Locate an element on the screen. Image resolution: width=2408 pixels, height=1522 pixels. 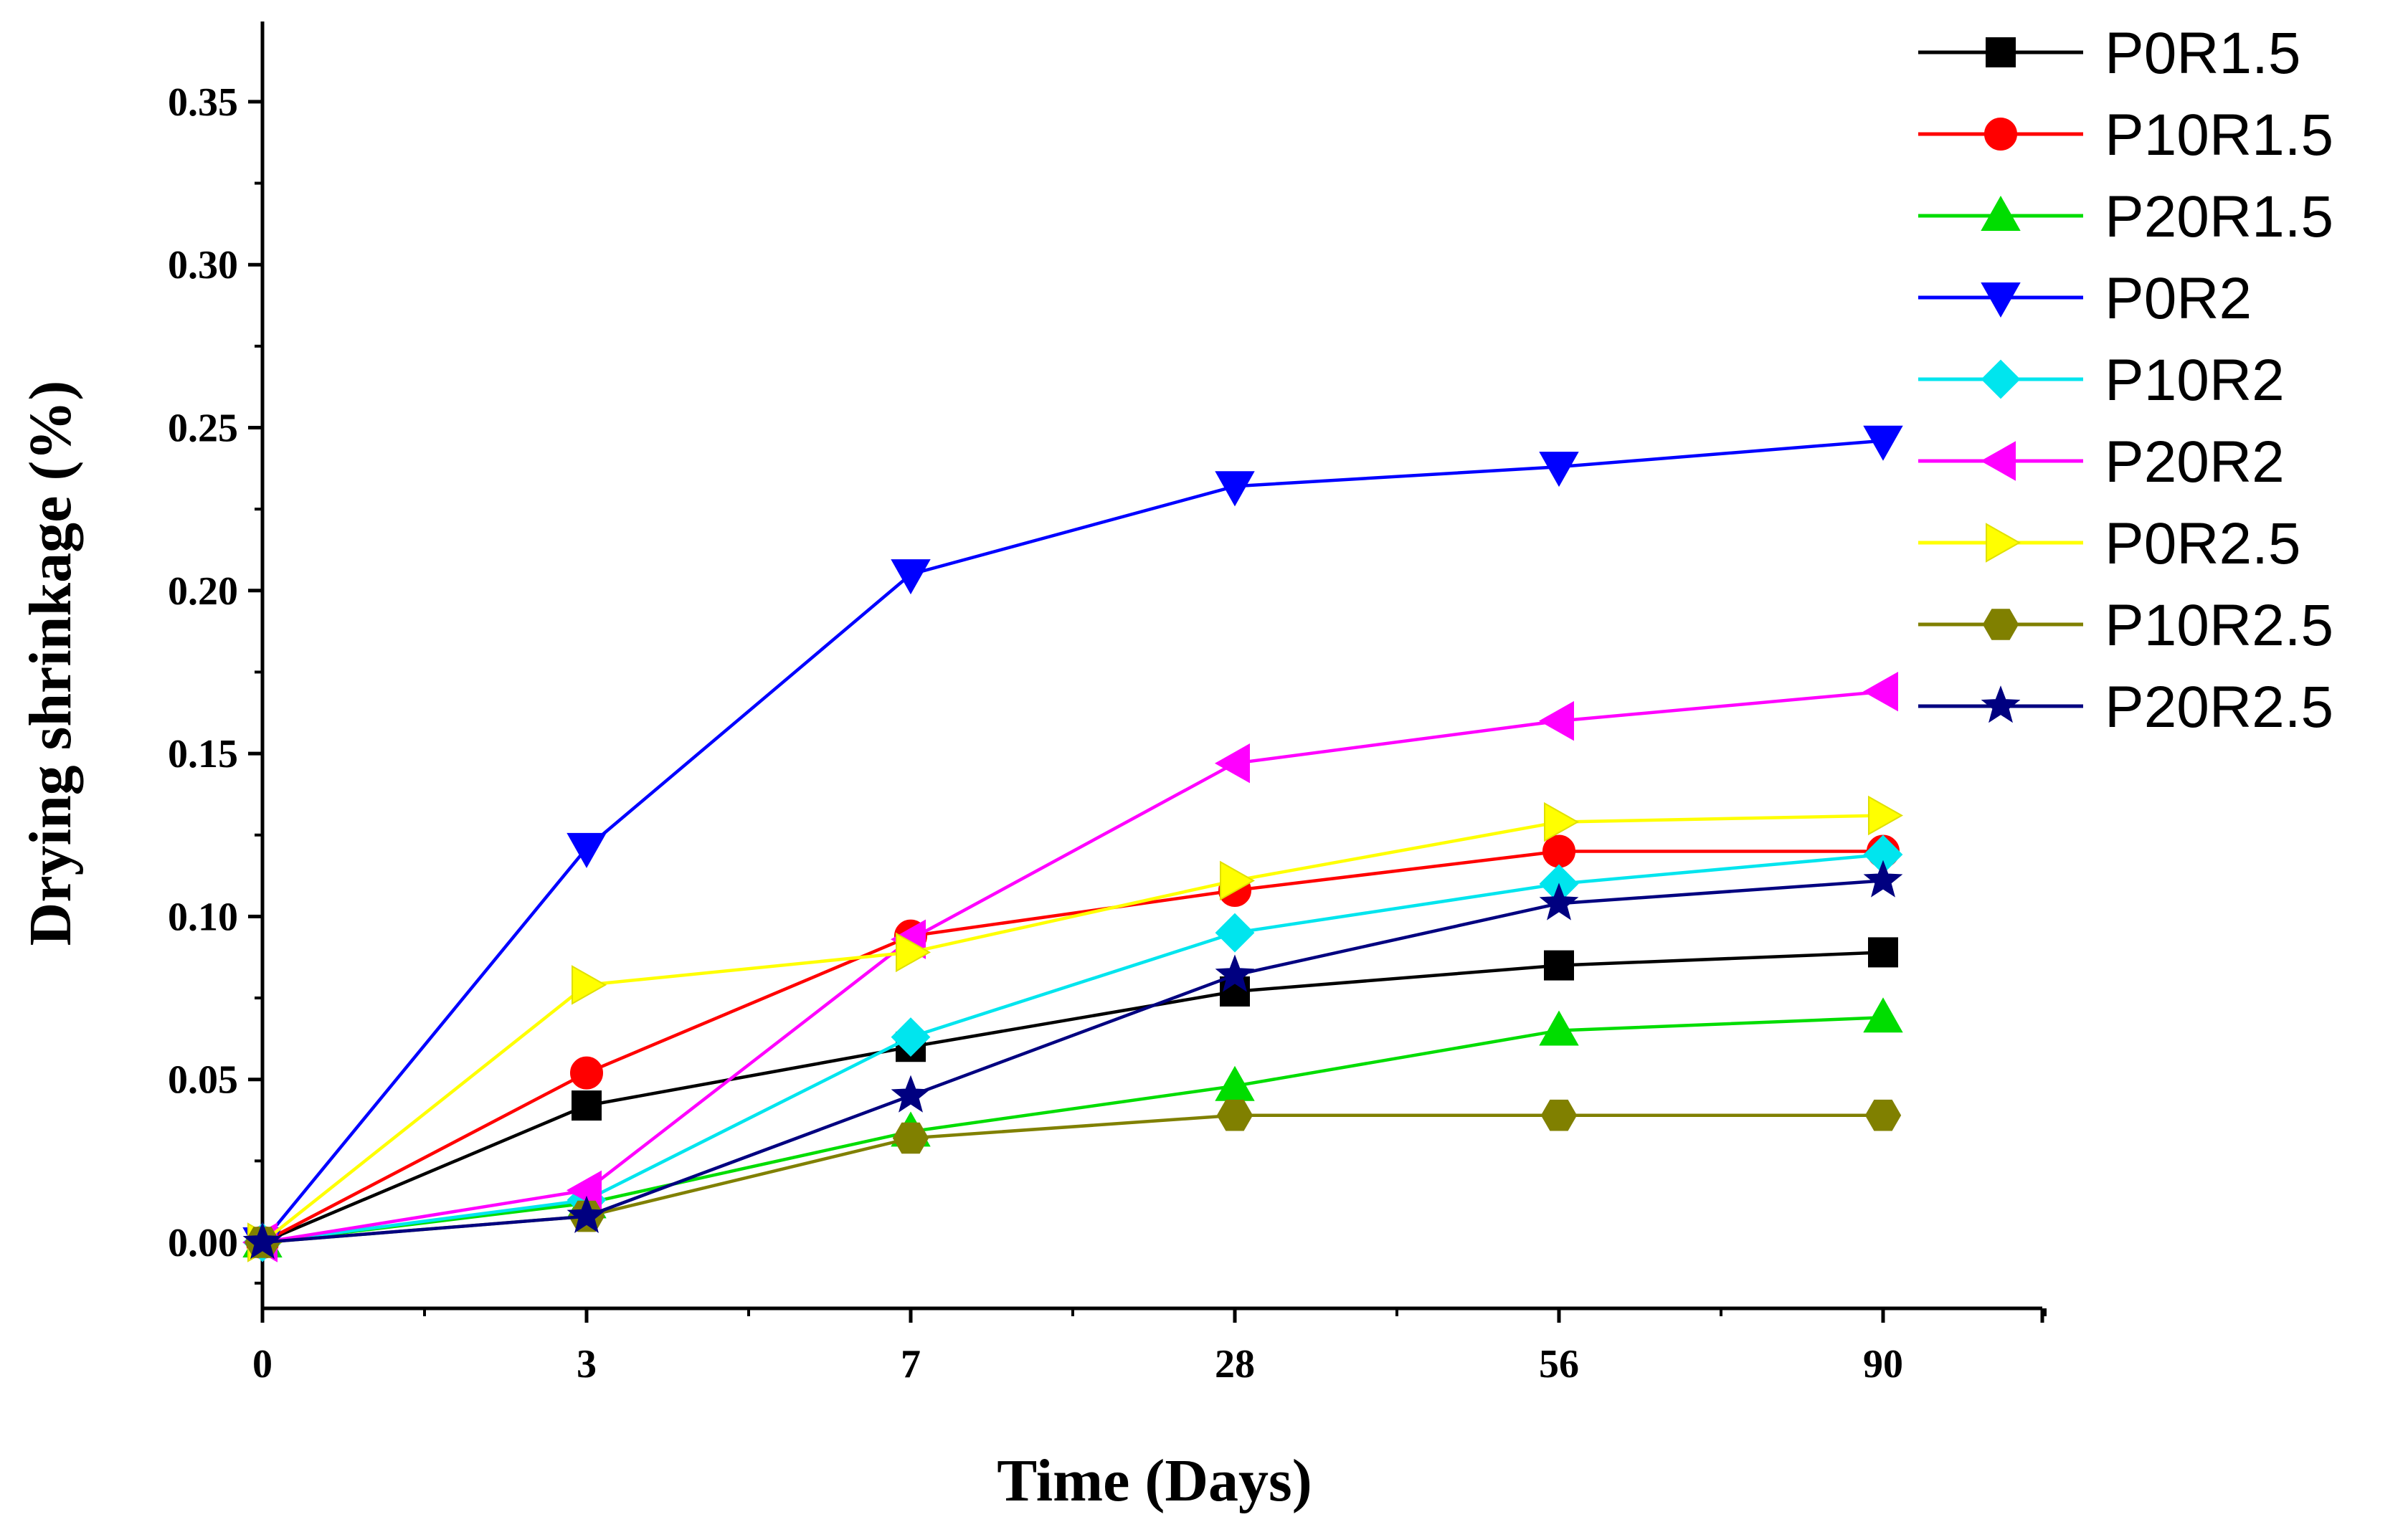
x-tick-label: 0 is located at coordinates (262, 1364).